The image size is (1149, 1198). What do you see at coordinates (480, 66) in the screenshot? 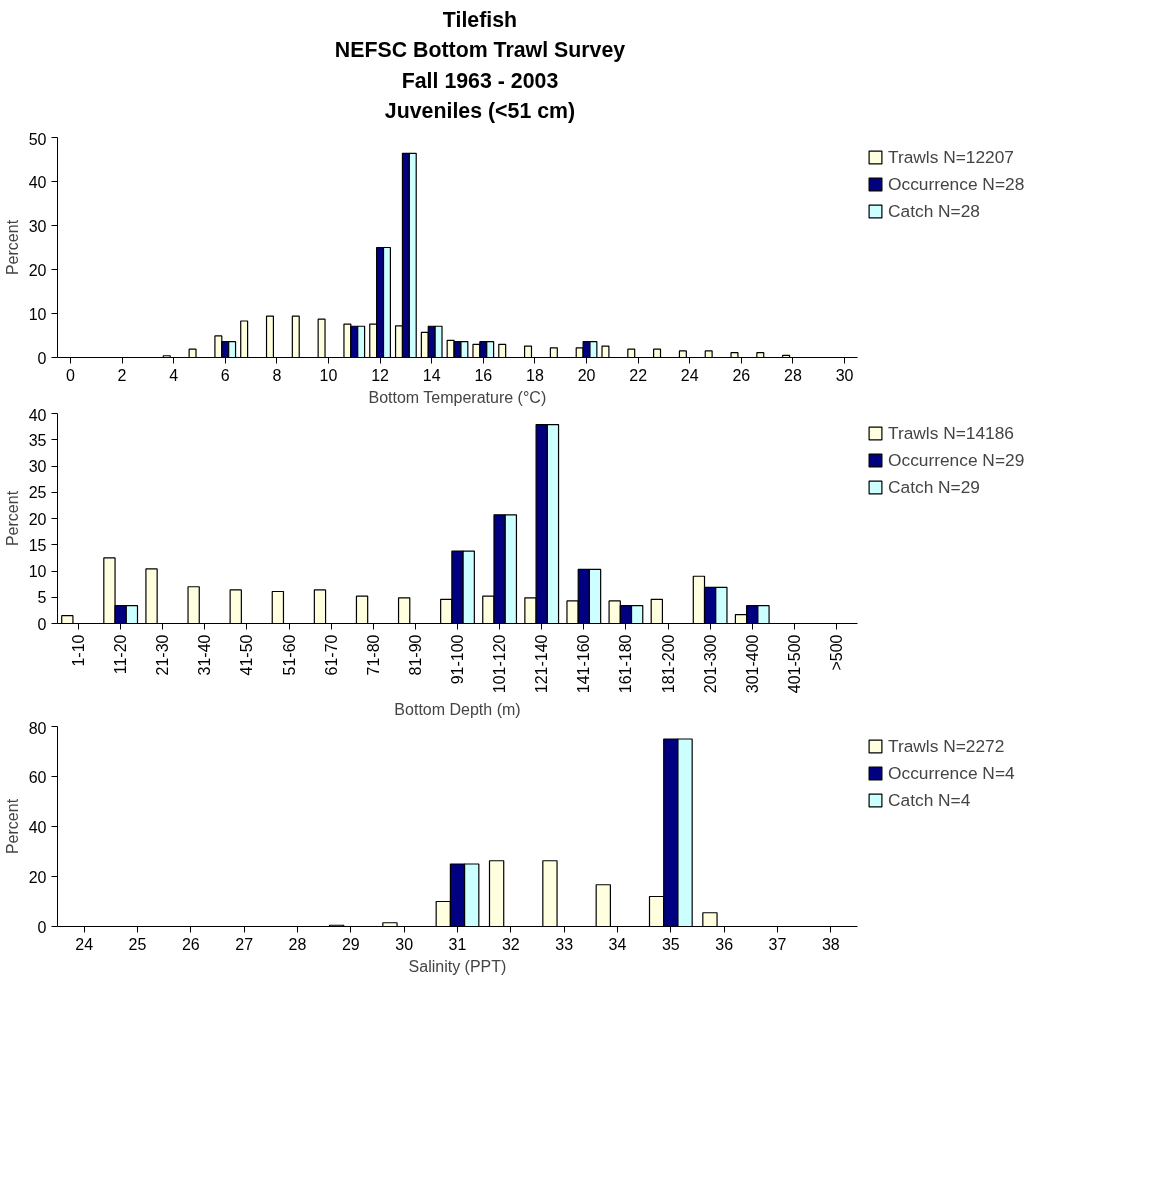
I see `chart-title: Tilefish NEFSC Bottom Trawl Survey Fall 1963 - 2003 Juveniles (<51 cm)` at bounding box center [480, 66].